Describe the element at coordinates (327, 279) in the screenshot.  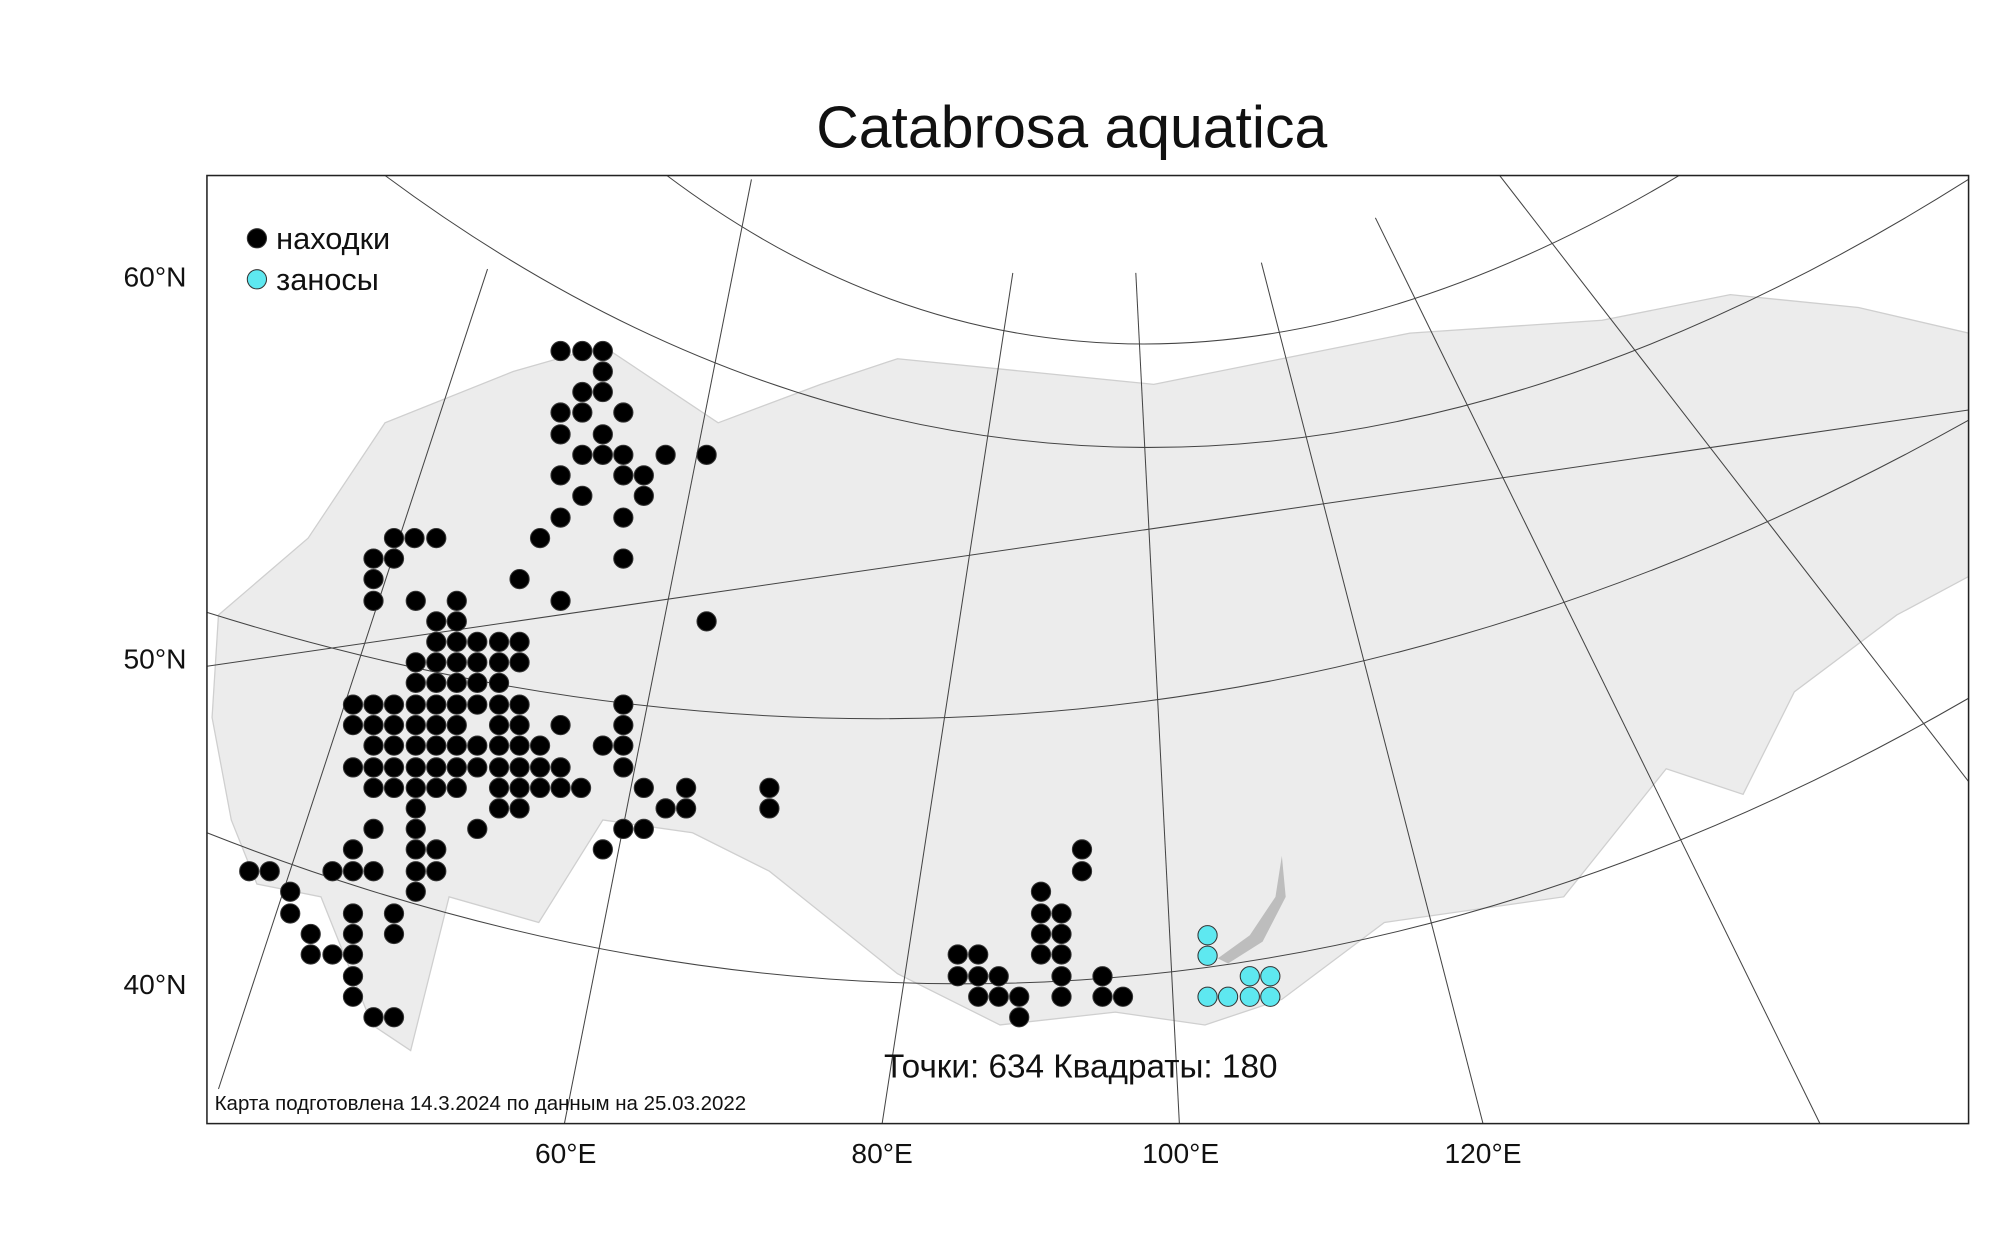
I see `legend-label: заносы` at that location.